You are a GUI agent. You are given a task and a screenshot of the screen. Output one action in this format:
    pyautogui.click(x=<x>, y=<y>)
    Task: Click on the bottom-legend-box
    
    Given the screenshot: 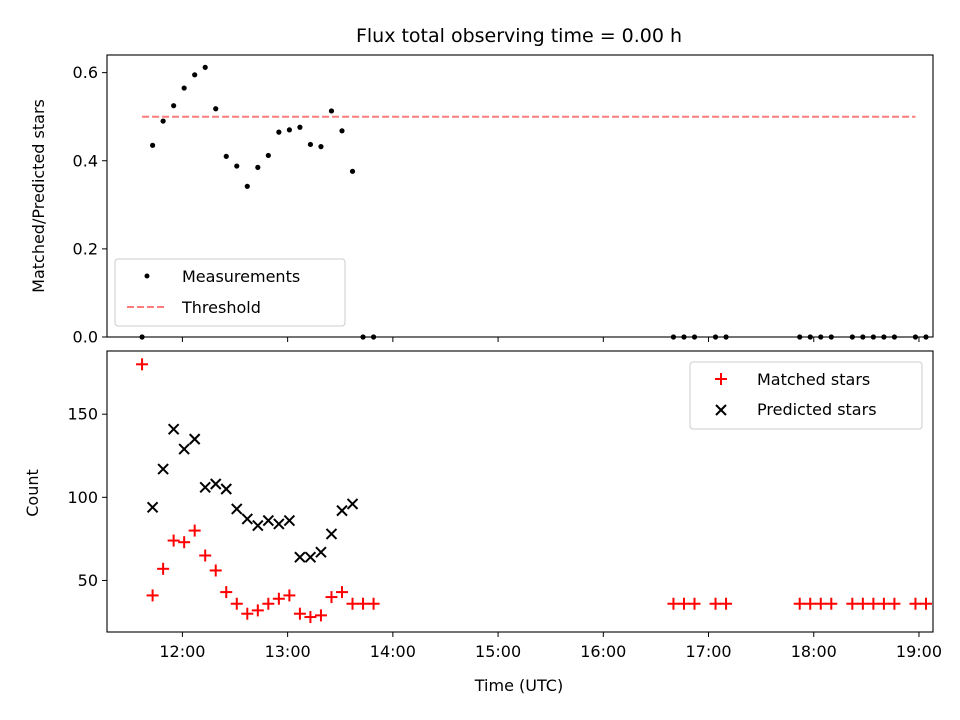 What is the action you would take?
    pyautogui.click(x=806, y=395)
    